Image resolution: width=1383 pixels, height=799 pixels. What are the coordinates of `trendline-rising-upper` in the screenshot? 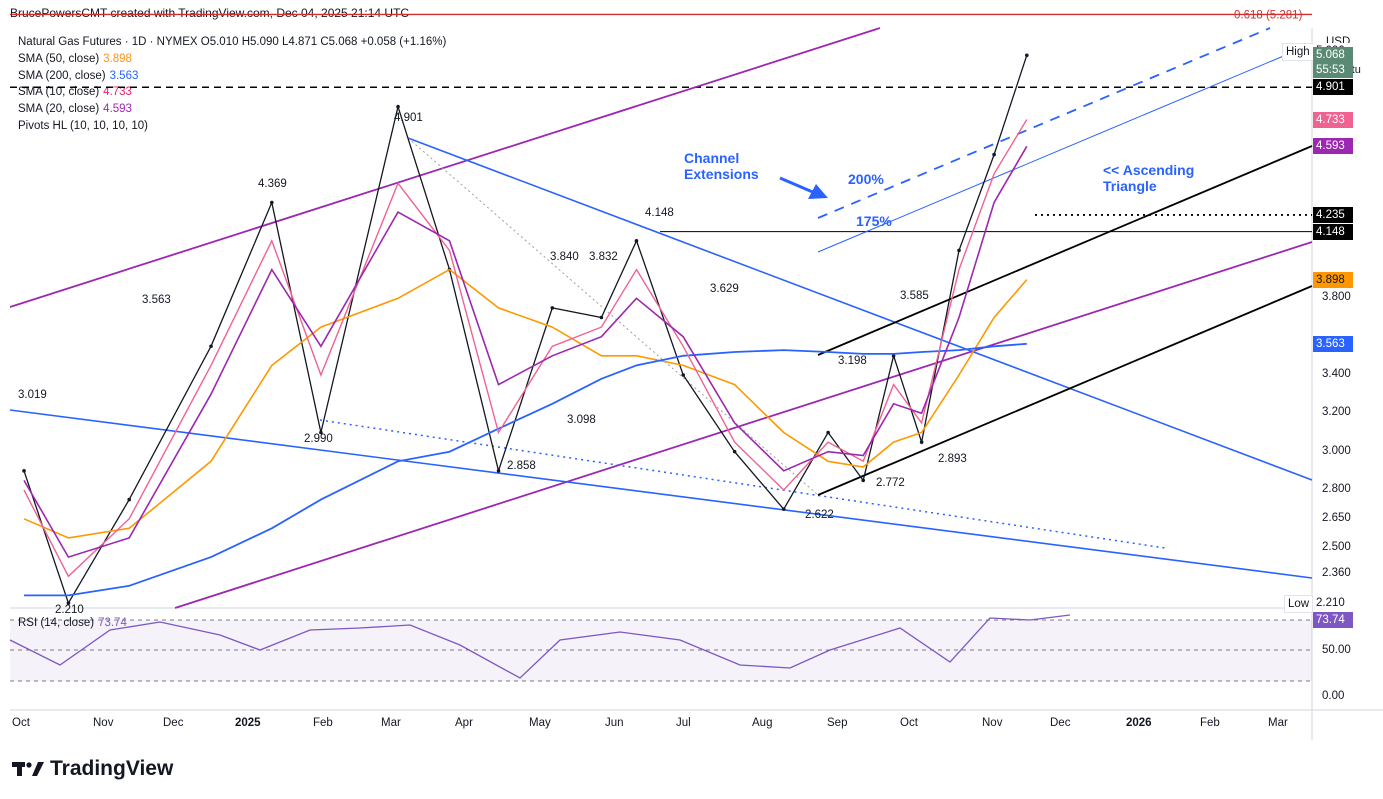 It's located at (1065, 250).